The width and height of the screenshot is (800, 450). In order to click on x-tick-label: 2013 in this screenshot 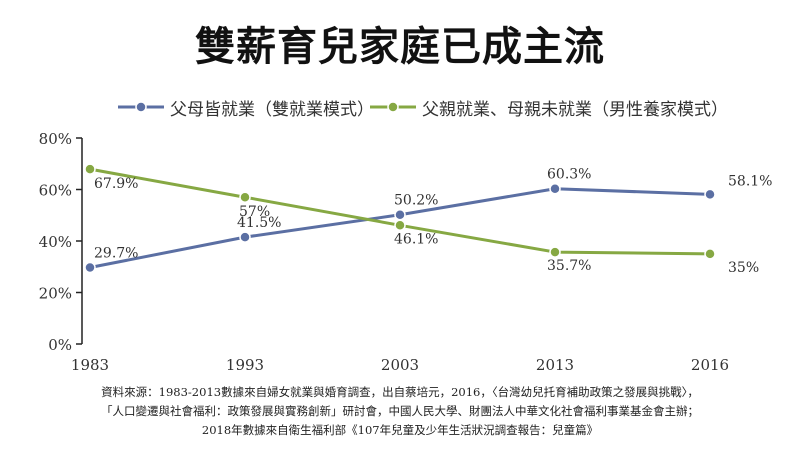, I will do `click(555, 365)`.